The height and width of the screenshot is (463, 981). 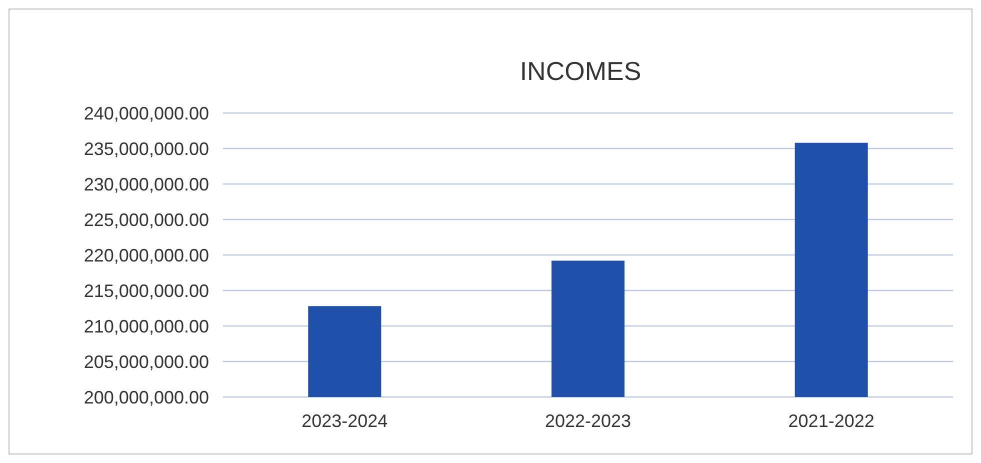 What do you see at coordinates (831, 421) in the screenshot?
I see `x-tick-label: 2021-2022` at bounding box center [831, 421].